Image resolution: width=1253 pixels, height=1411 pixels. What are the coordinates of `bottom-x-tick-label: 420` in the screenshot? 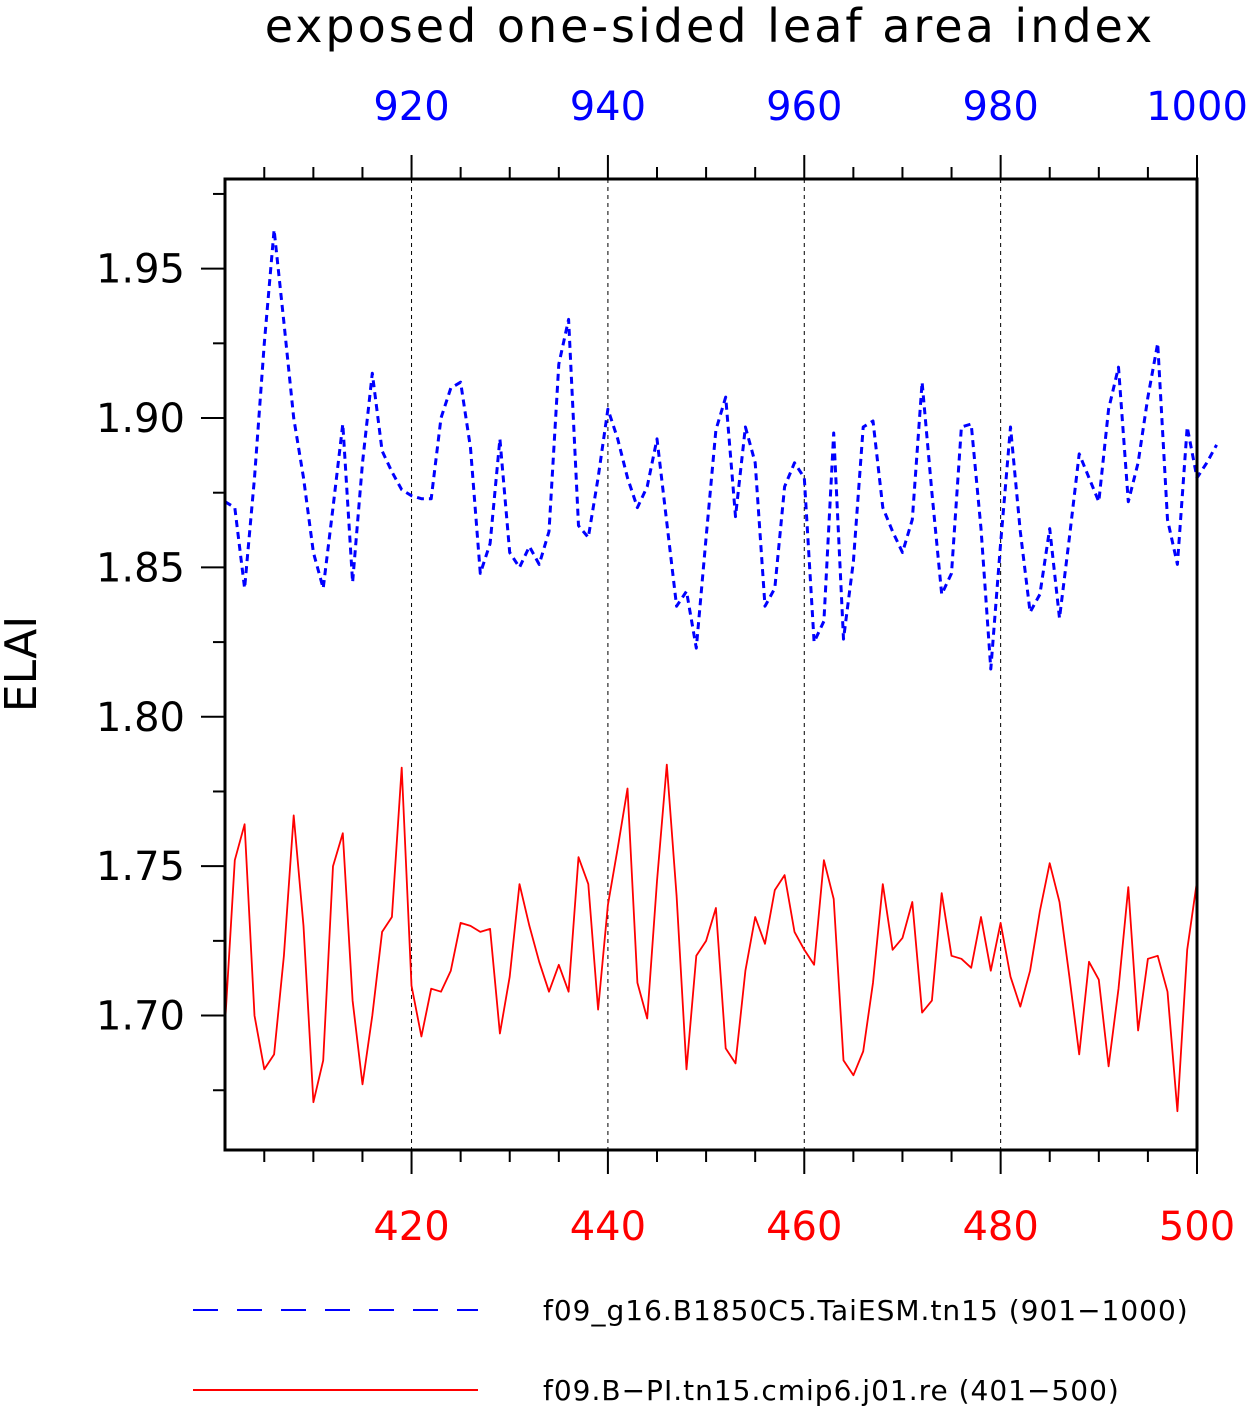 It's located at (411, 1227).